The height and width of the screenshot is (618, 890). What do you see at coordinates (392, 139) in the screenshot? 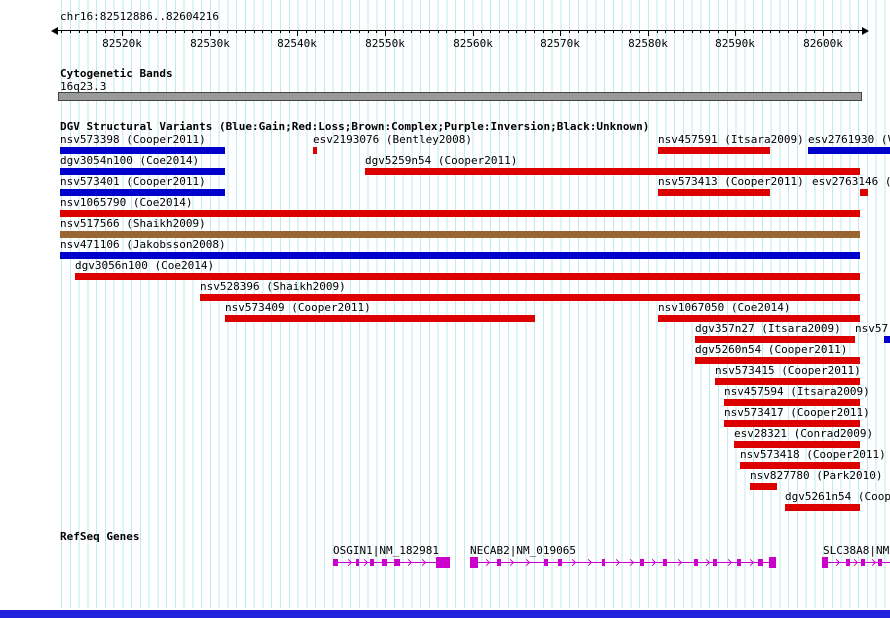
I see `variant-label: esv2193076 (Bentley2008)` at bounding box center [392, 139].